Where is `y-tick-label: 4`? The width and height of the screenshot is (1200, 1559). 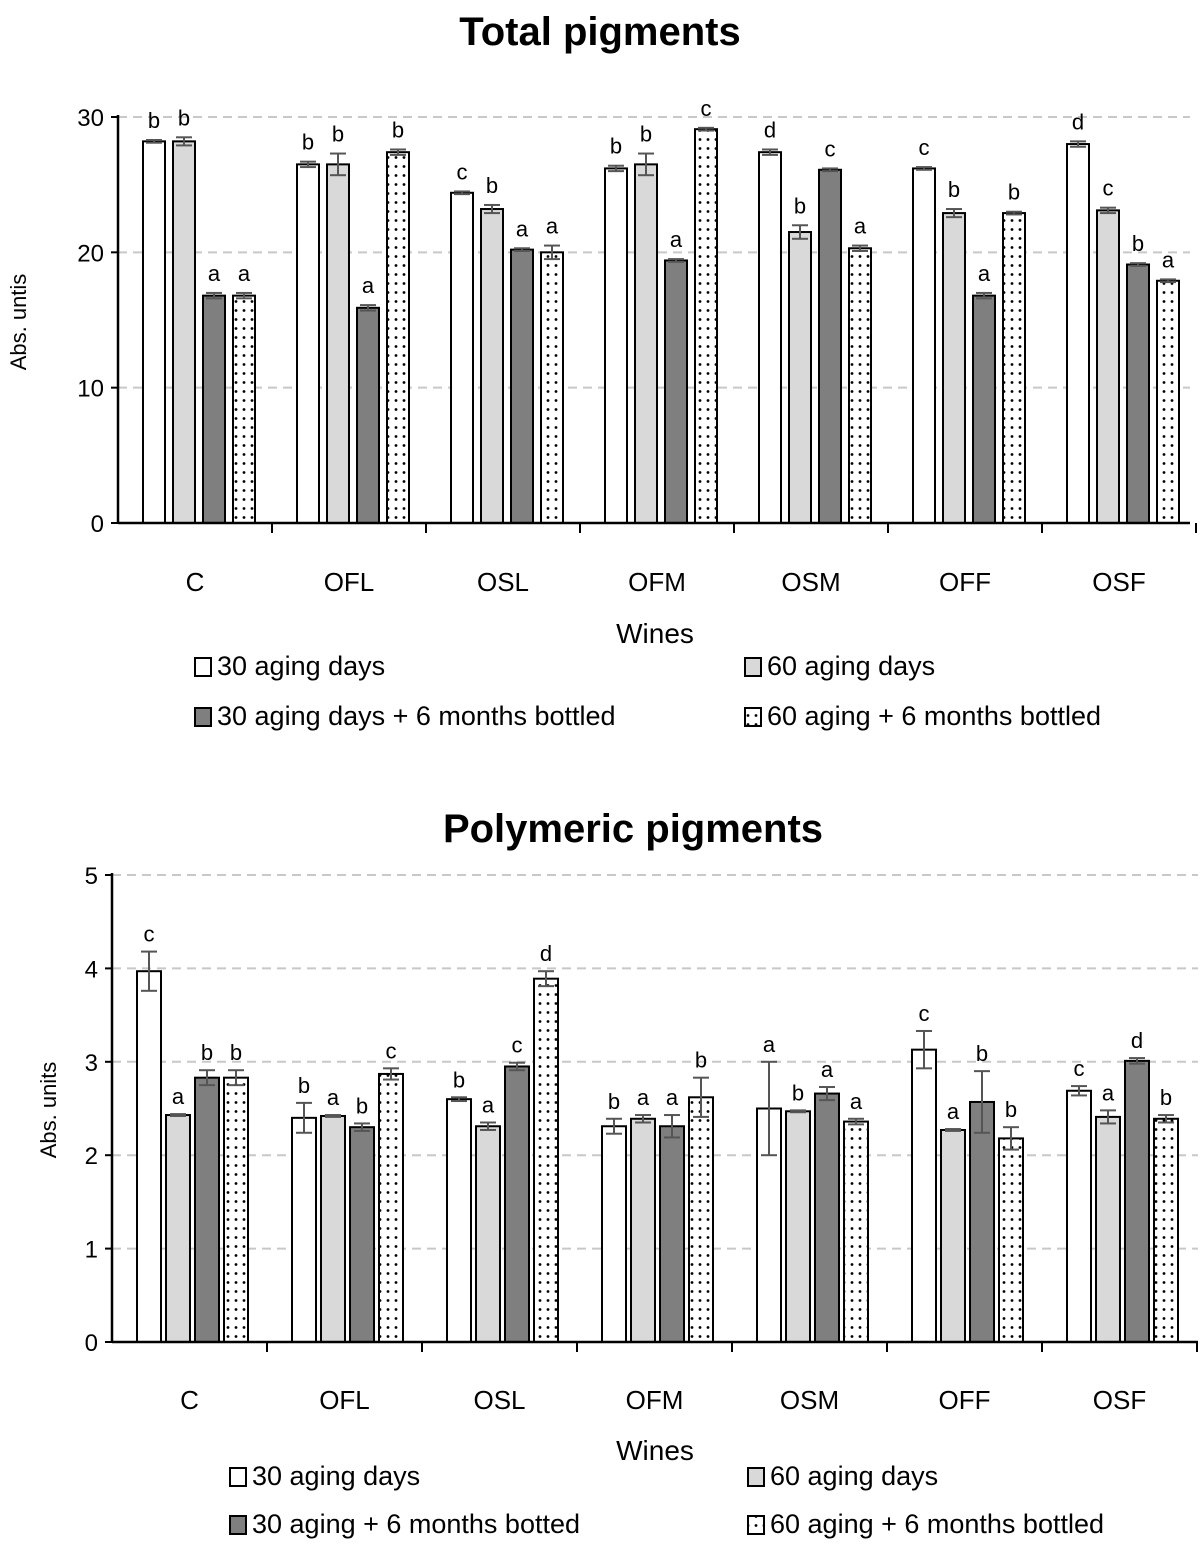
y-tick-label: 4 is located at coordinates (91, 969).